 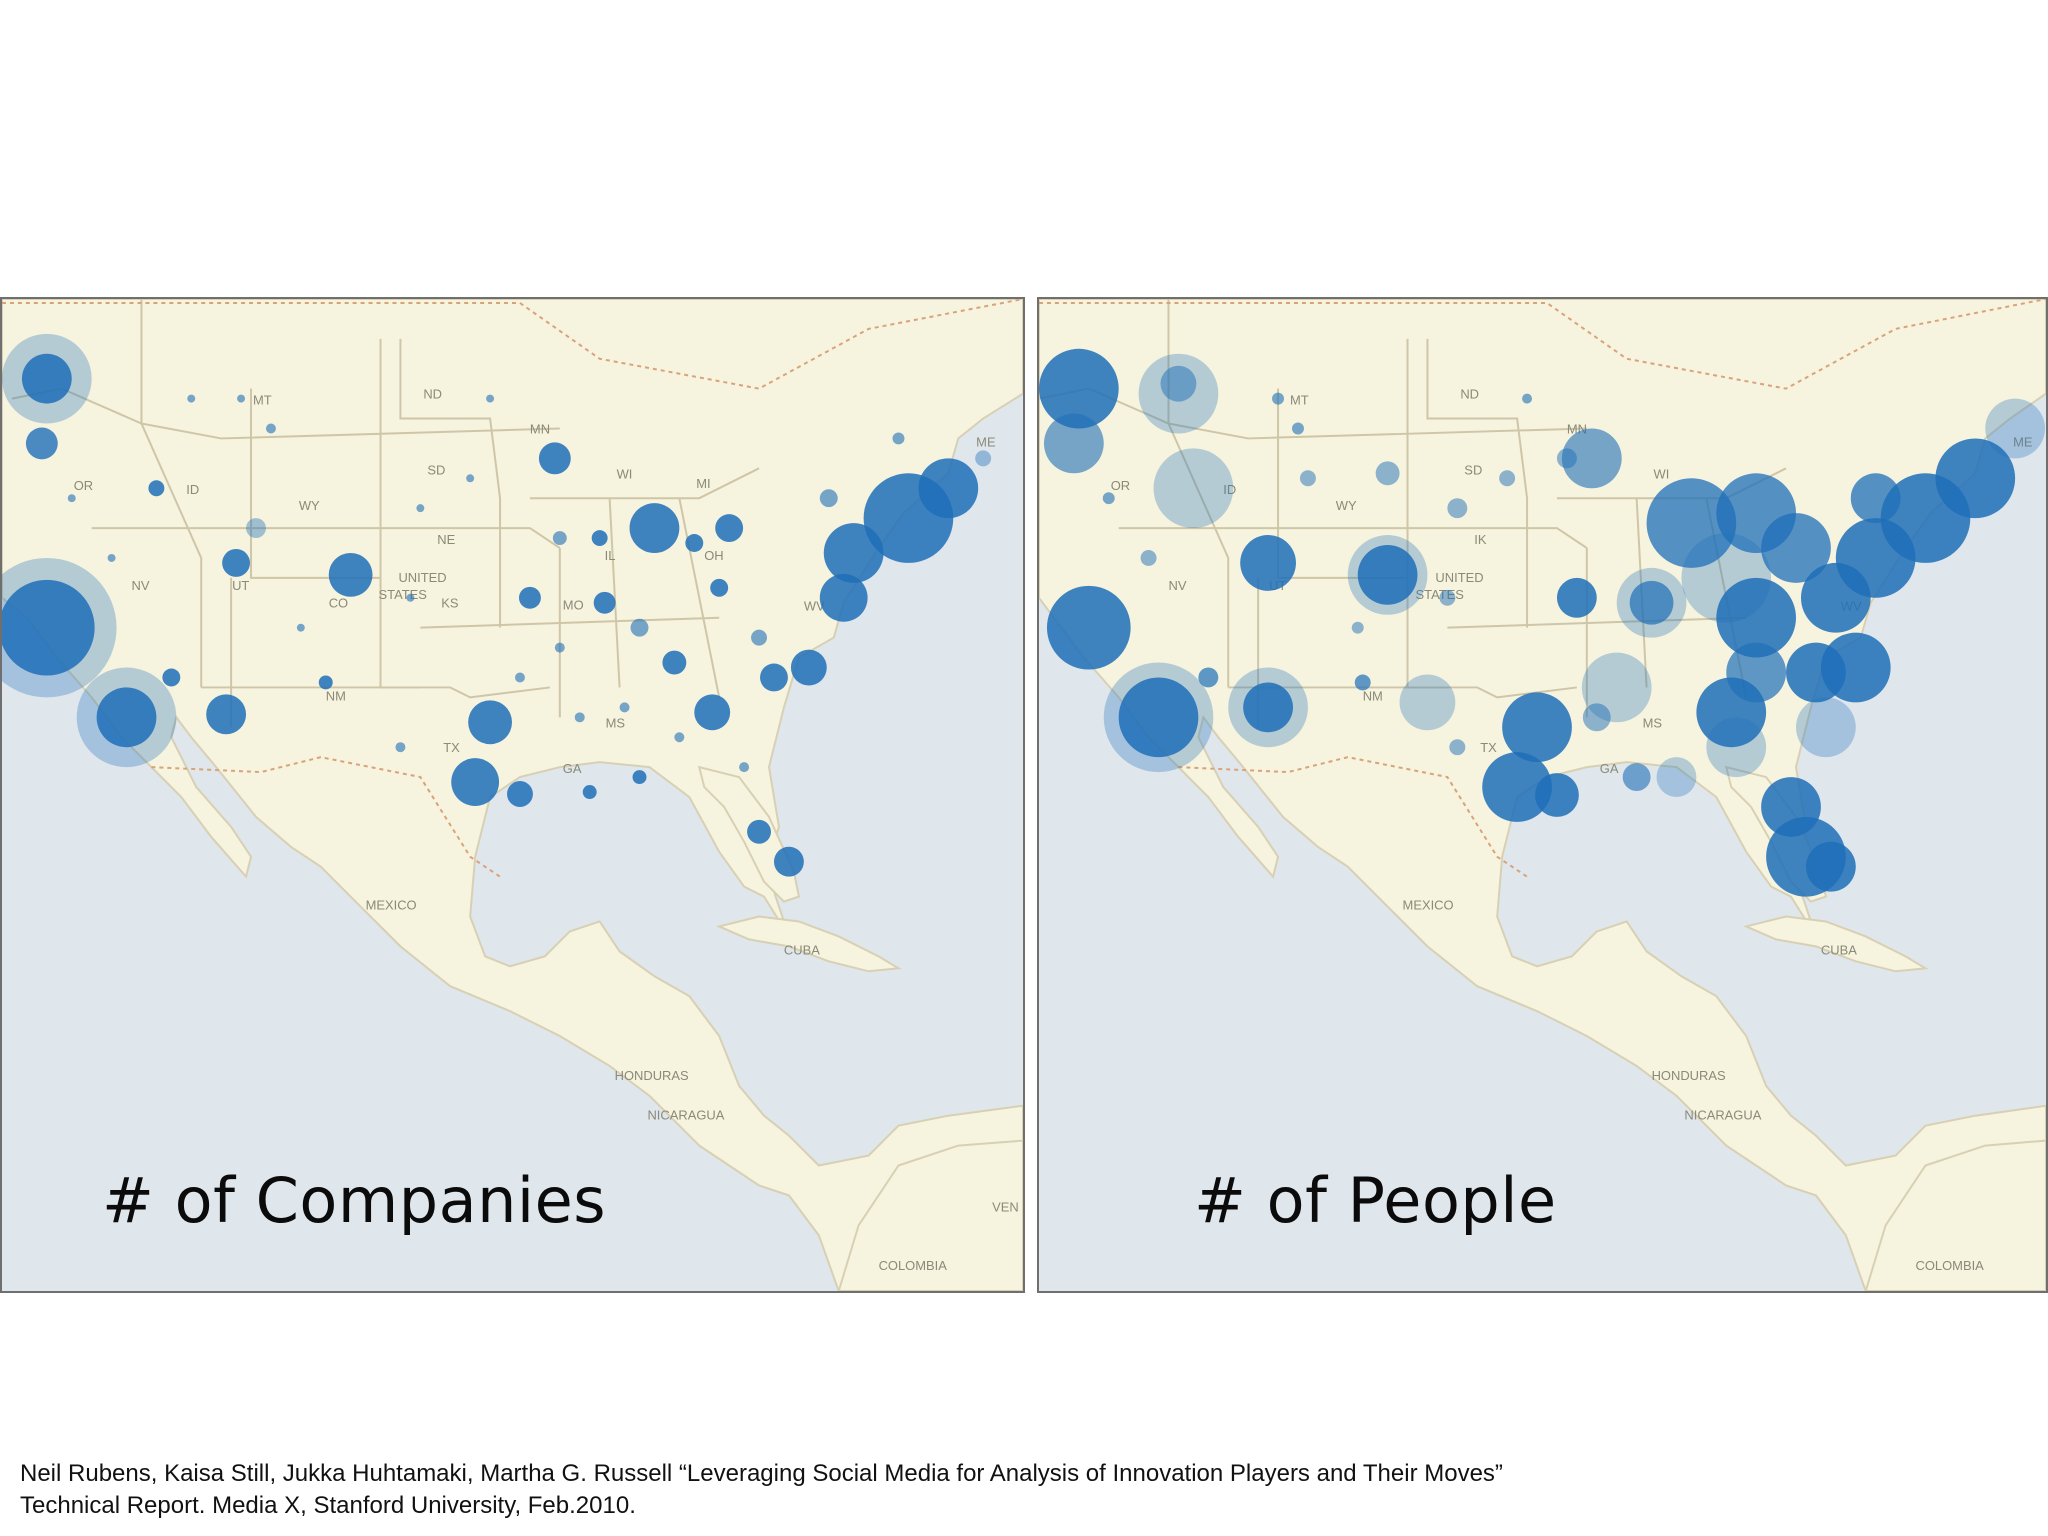 I want to click on state-label: KS, so click(x=450, y=603).